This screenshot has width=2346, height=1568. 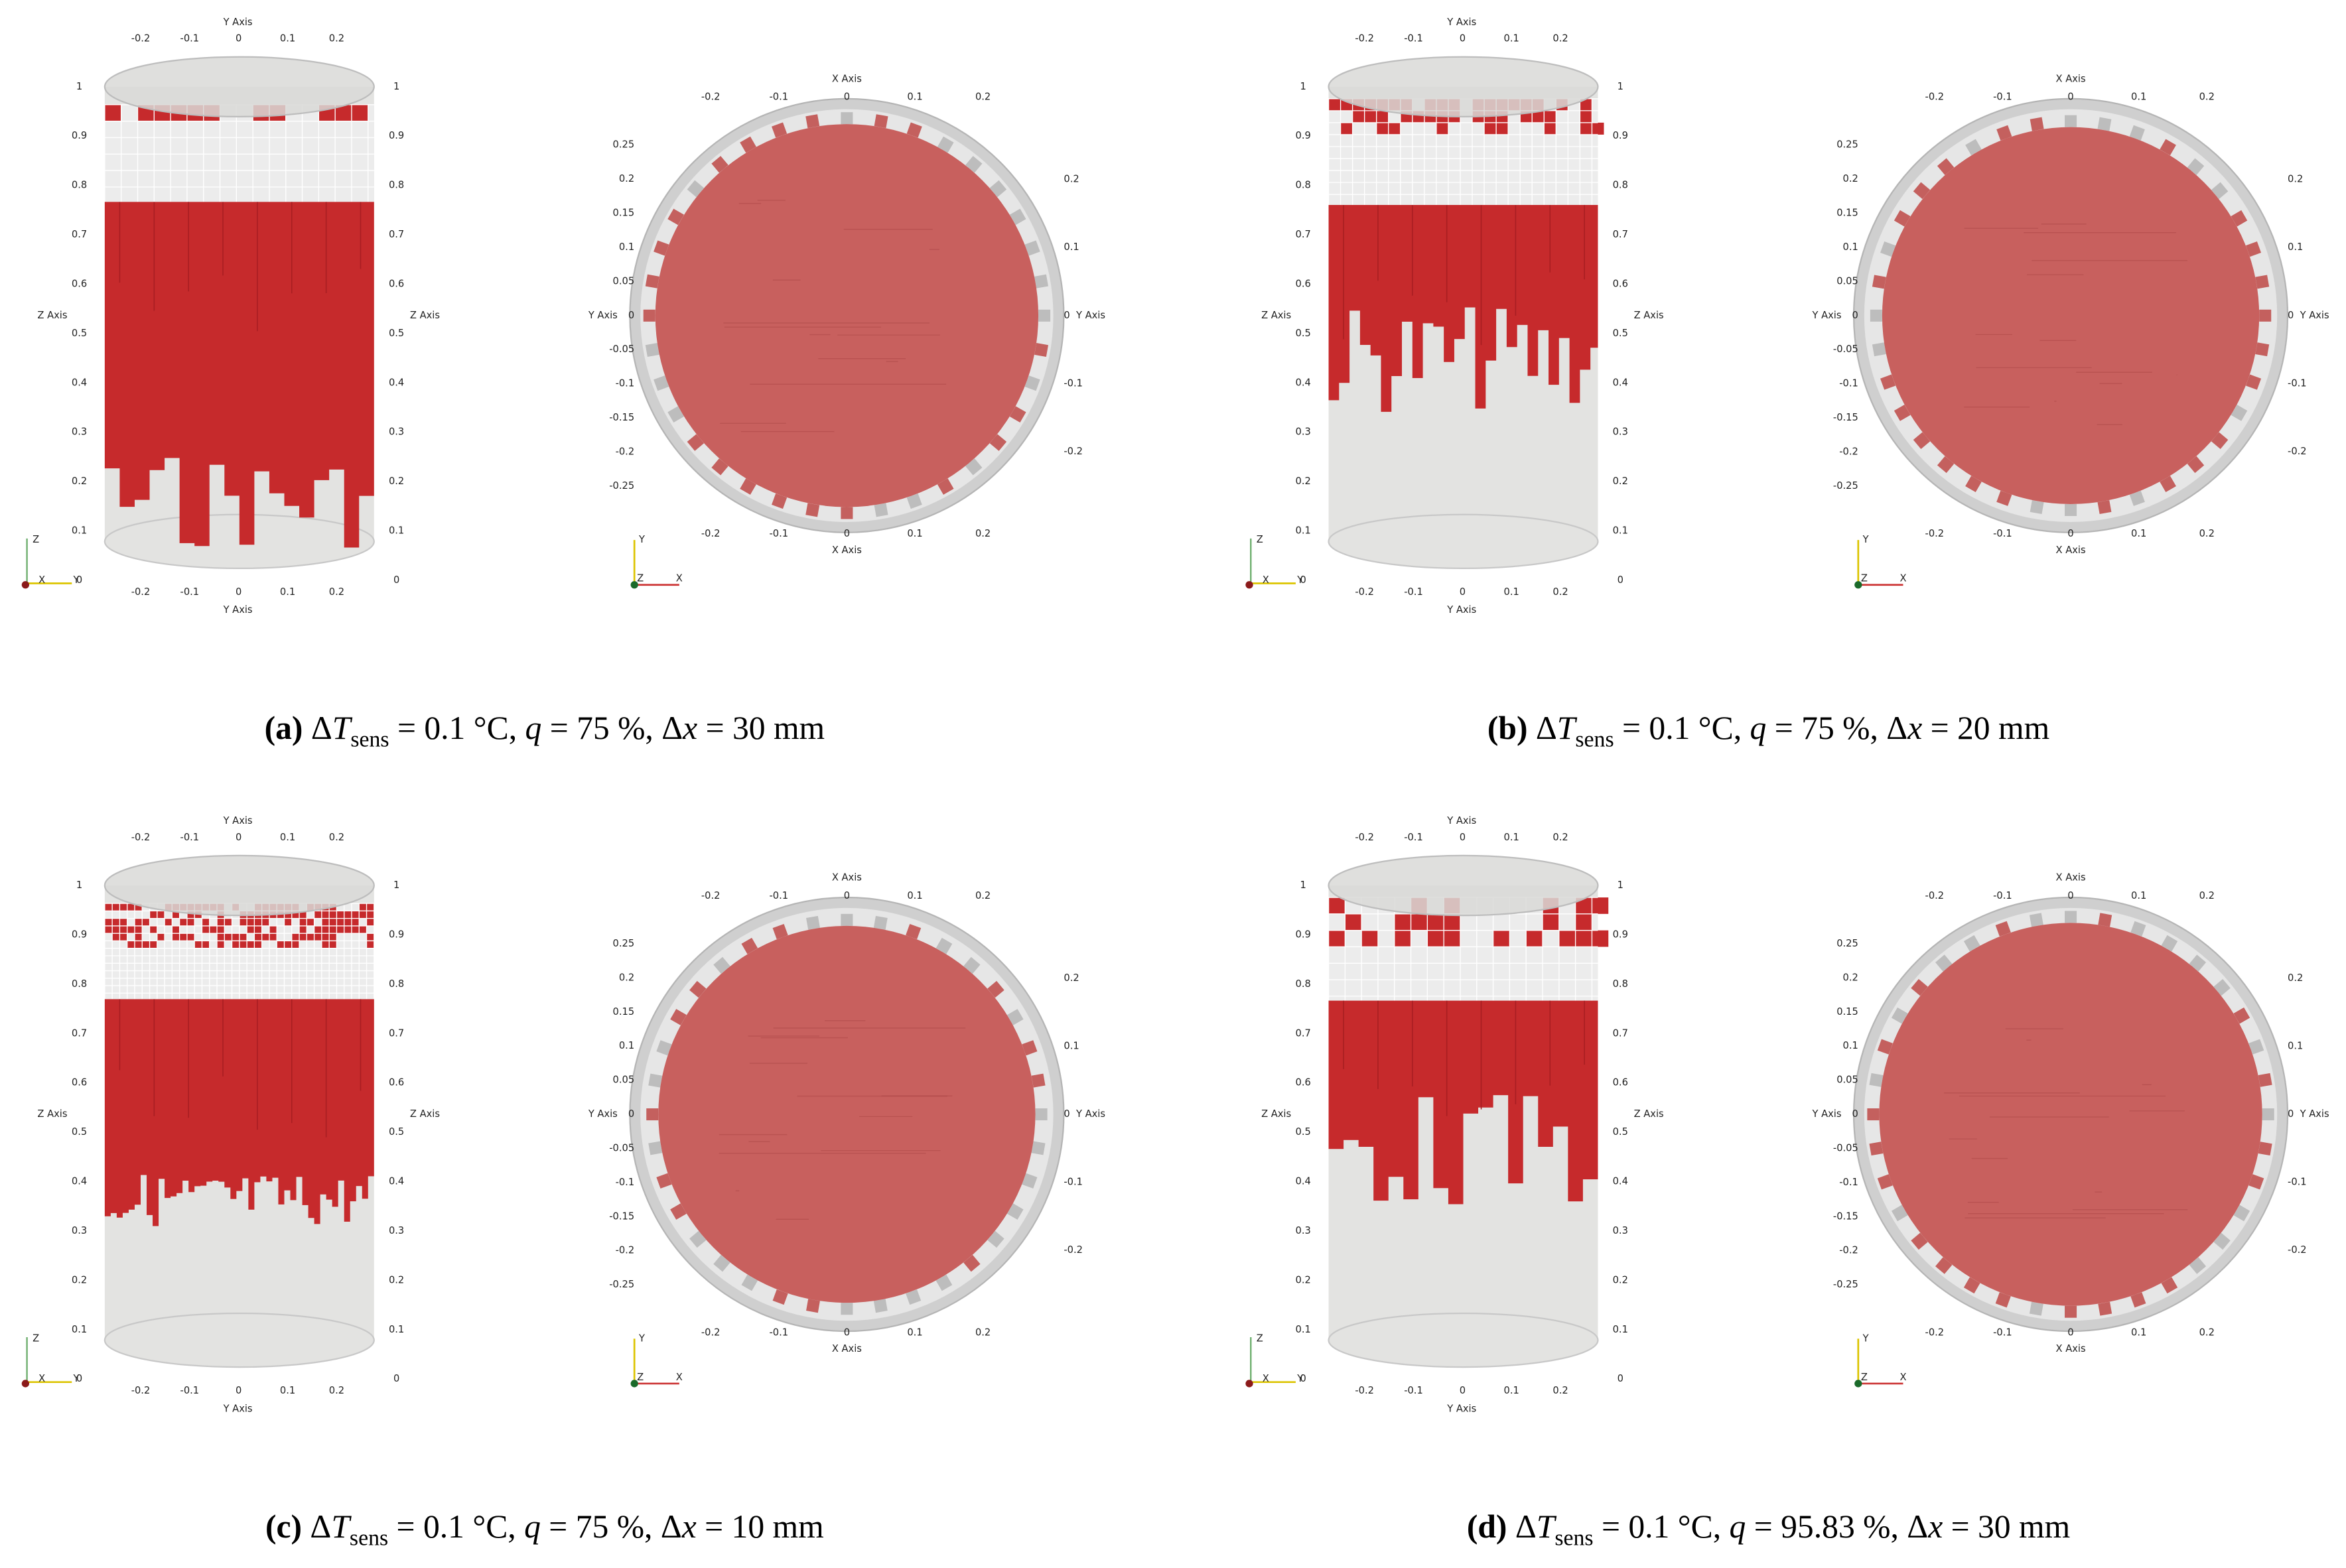 I want to click on tick-label: -0.15, so click(x=1845, y=417).